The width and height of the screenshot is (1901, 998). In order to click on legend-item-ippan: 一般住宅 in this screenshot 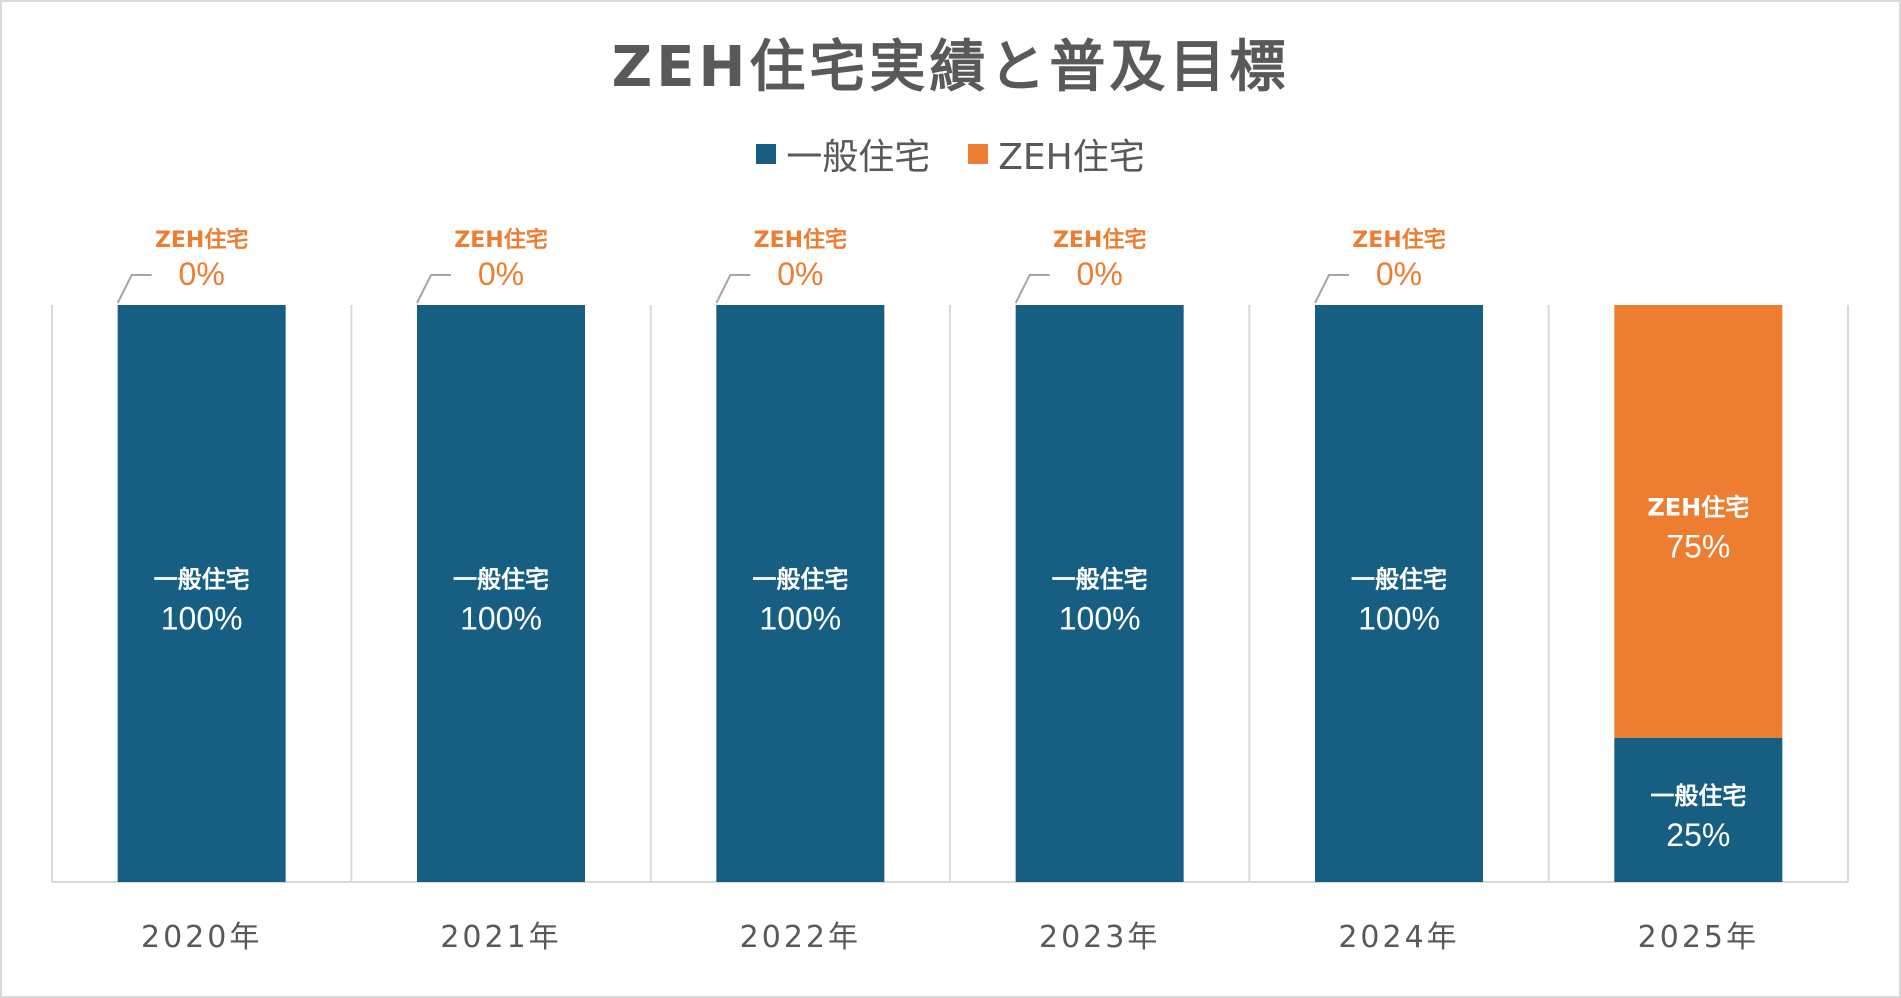, I will do `click(843, 154)`.